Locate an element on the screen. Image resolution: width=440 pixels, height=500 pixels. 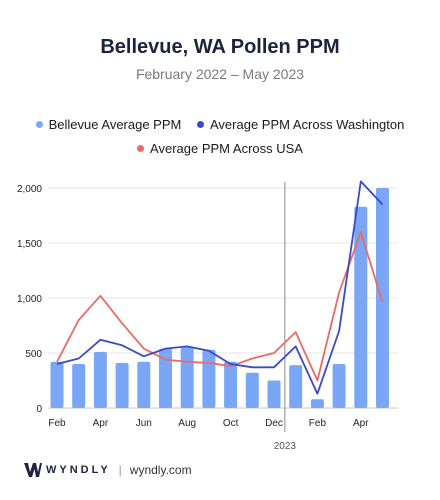
x-tick-label: Dec is located at coordinates (274, 423).